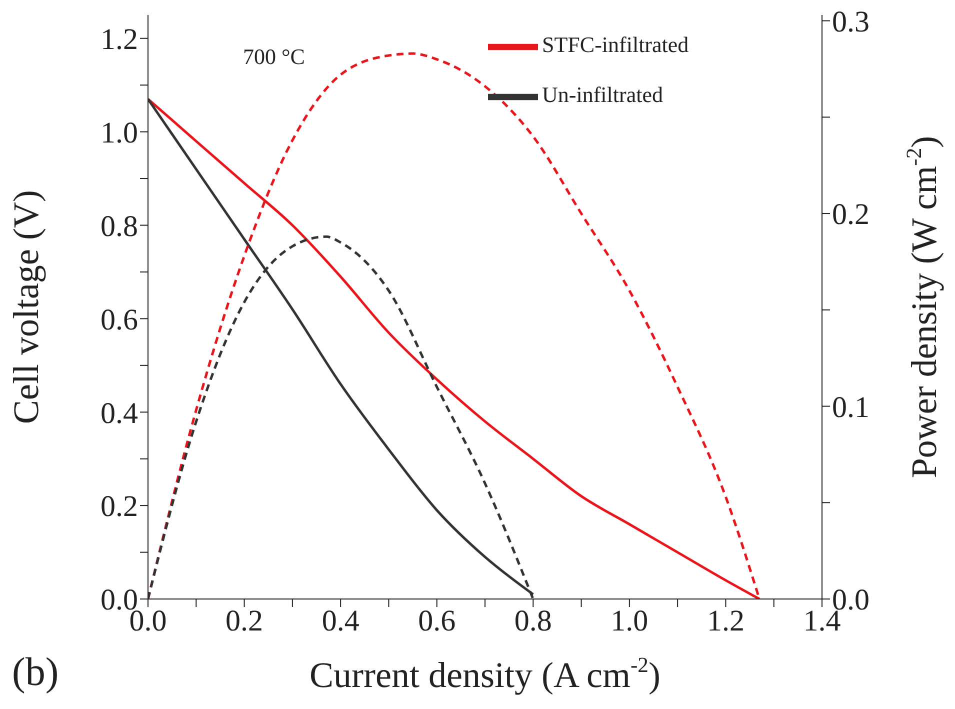 This screenshot has height=709, width=955. Describe the element at coordinates (119, 319) in the screenshot. I see `y-tick-label: 0.6` at that location.